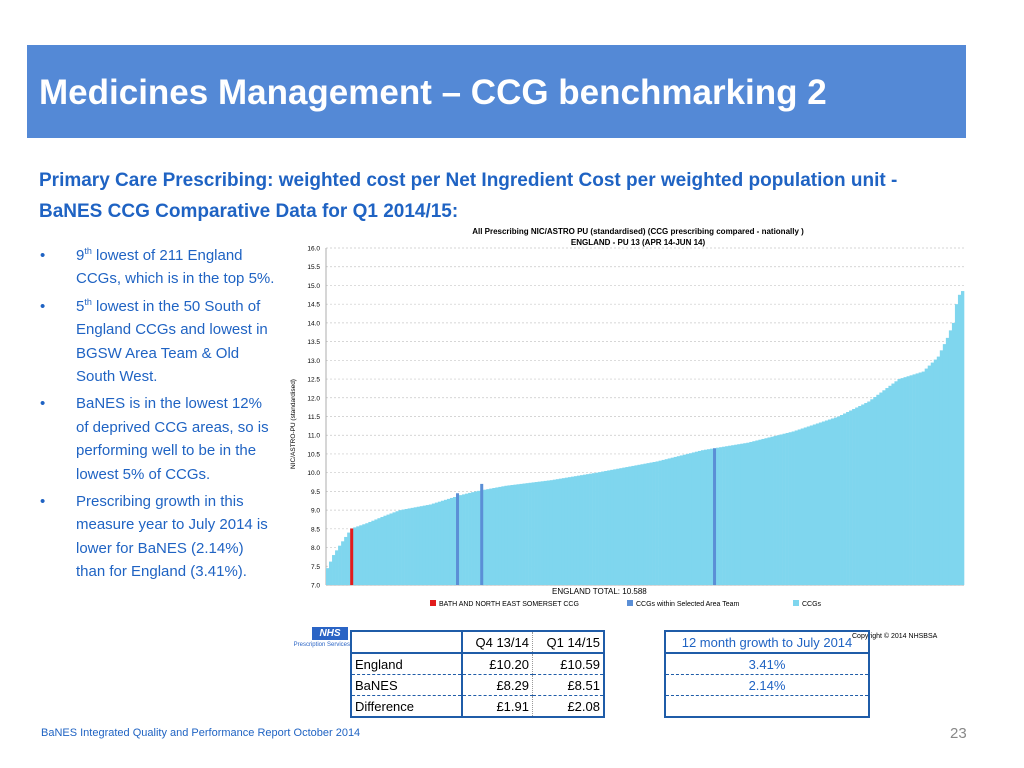 The image size is (1024, 768). What do you see at coordinates (313, 305) in the screenshot?
I see `y-tick-label: 14.5` at bounding box center [313, 305].